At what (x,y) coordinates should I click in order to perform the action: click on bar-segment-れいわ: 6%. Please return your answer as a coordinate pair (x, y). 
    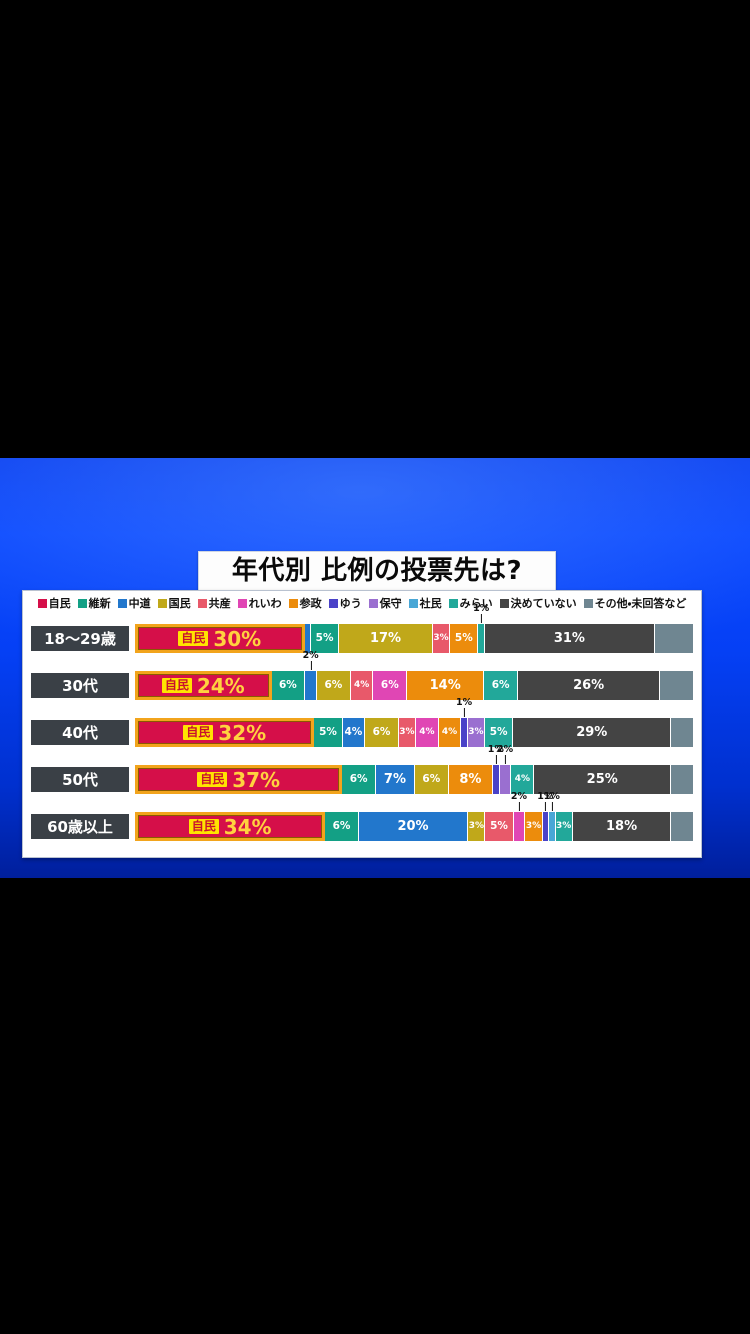
    Looking at the image, I should click on (390, 685).